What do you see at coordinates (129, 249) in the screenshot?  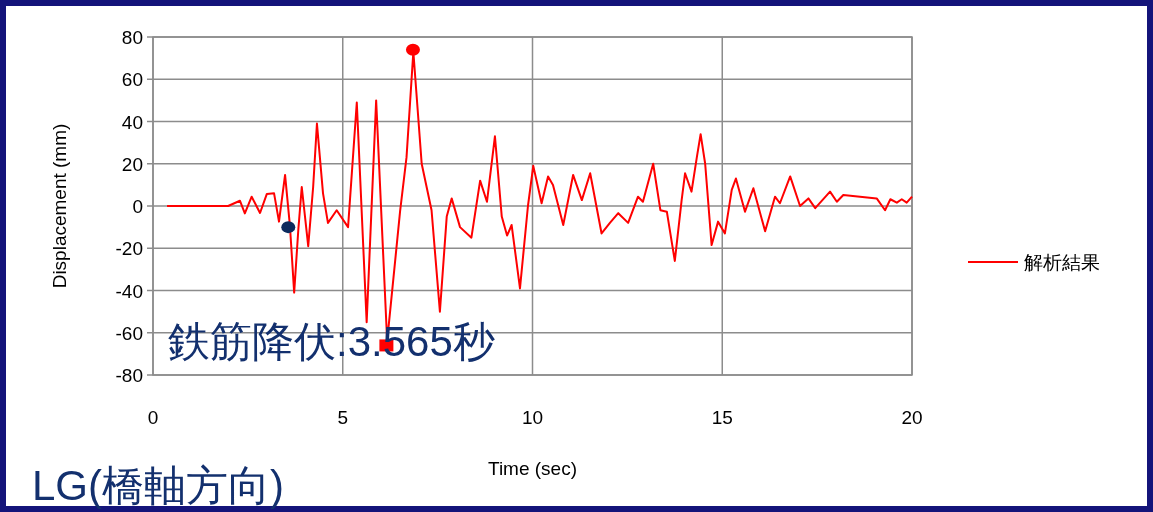 I see `y-tick-label: -20` at bounding box center [129, 249].